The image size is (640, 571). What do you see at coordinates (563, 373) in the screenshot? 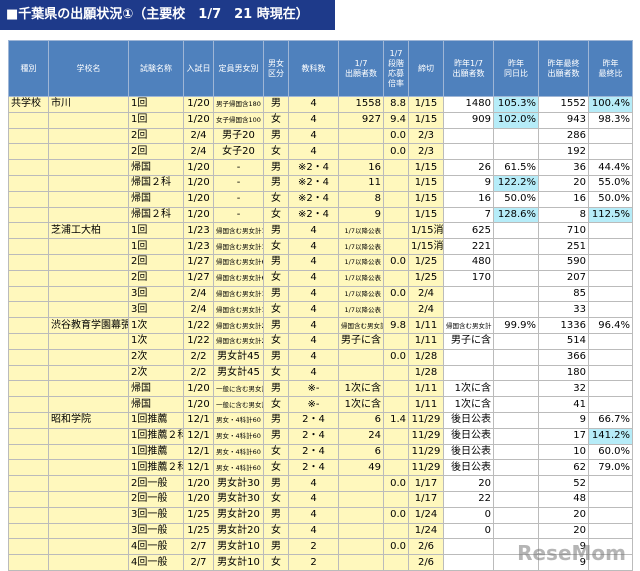
I see `table-cell: 180` at bounding box center [563, 373].